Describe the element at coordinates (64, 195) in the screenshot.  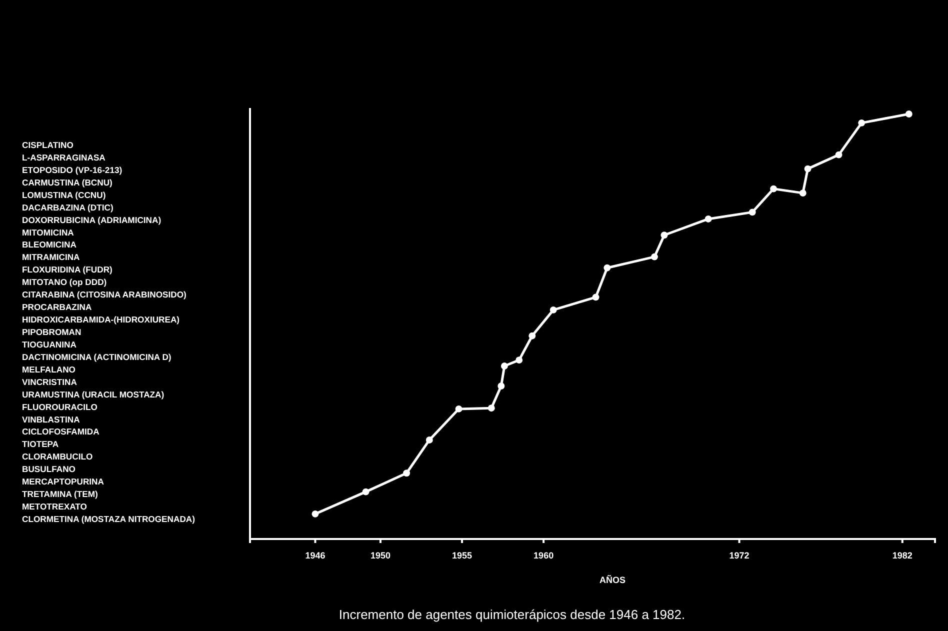
I see `text: LOMUSTINA (CCNU)` at that location.